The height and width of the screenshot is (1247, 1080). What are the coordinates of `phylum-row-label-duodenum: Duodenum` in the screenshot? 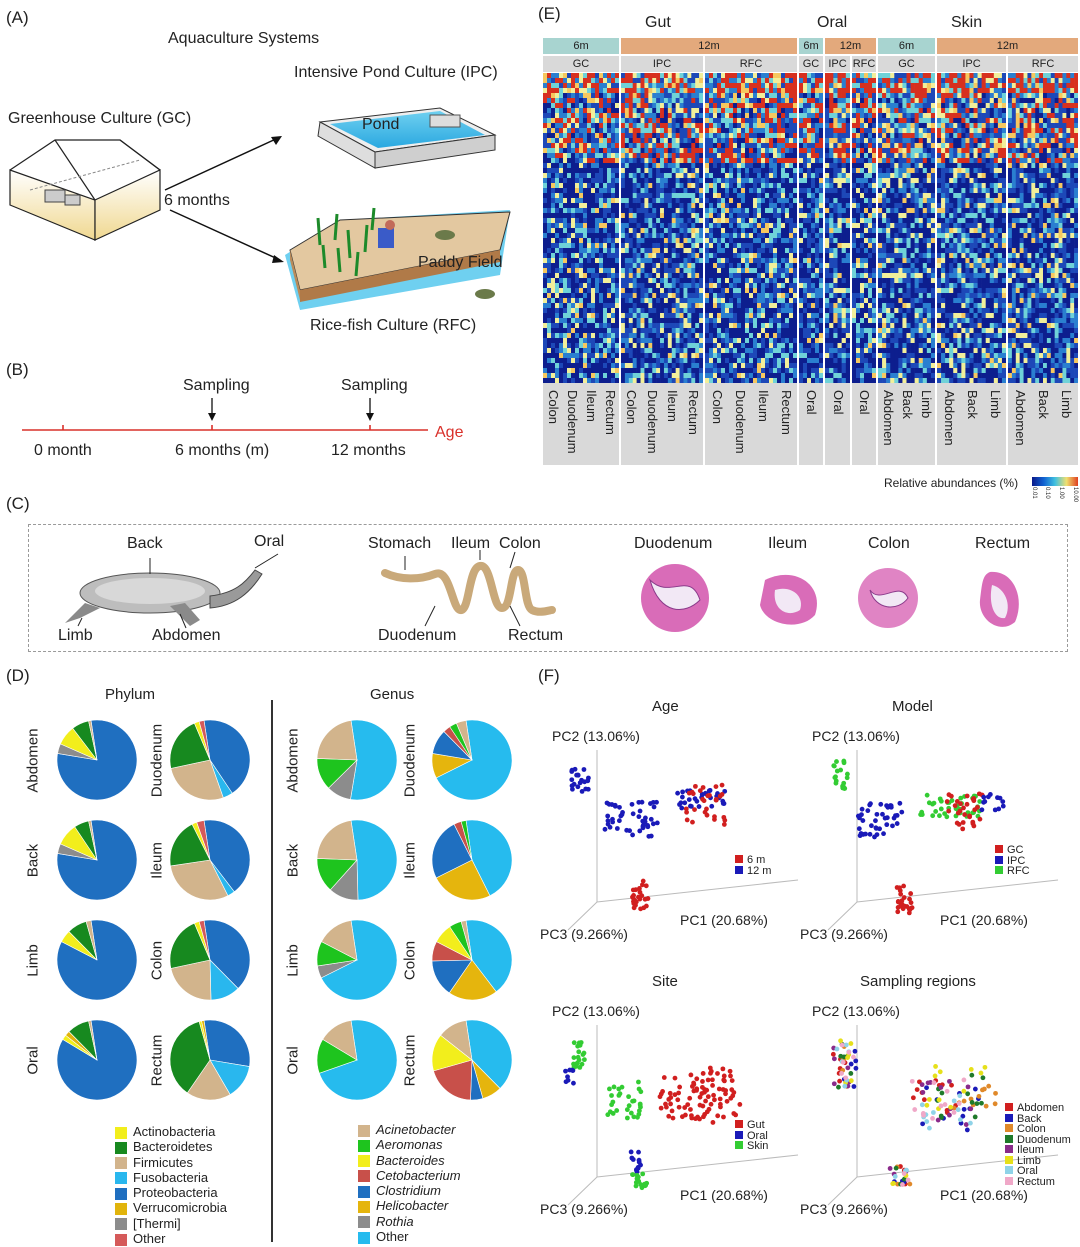 It's located at (157, 760).